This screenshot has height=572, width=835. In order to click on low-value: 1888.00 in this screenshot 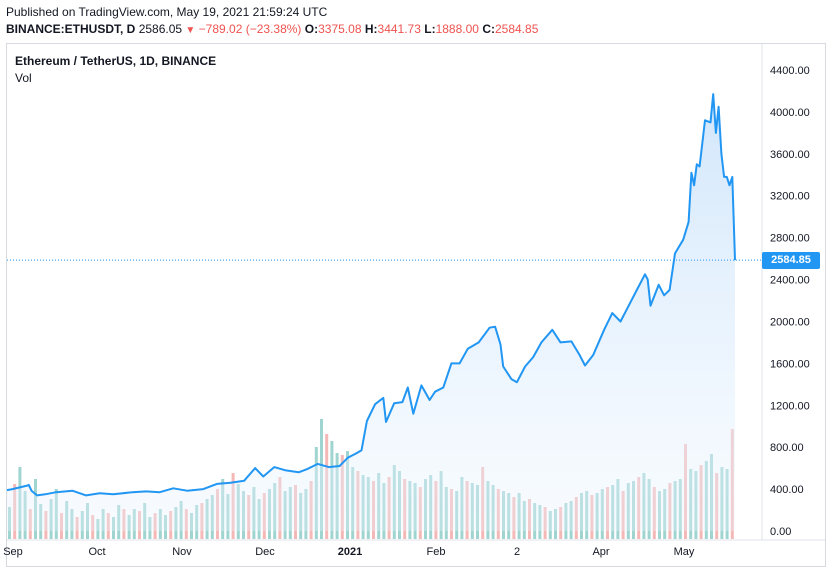, I will do `click(457, 29)`.